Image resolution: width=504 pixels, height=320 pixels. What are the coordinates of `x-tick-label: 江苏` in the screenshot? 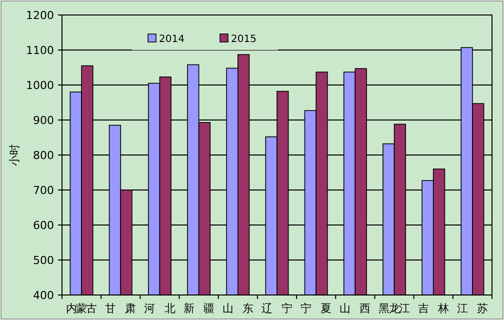 It's located at (472, 308).